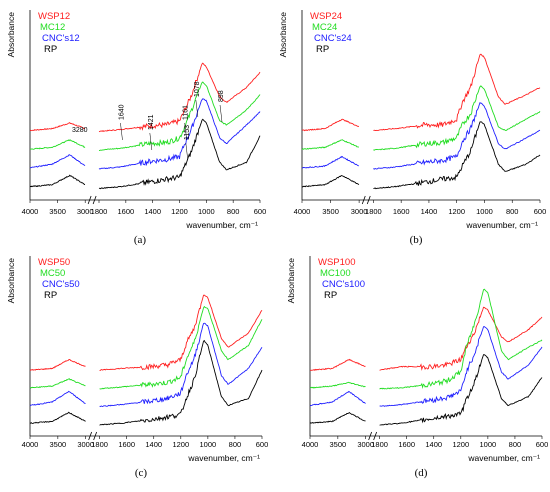 The image size is (550, 492). Describe the element at coordinates (52, 273) in the screenshot. I see `legend-entry: MC50` at that location.